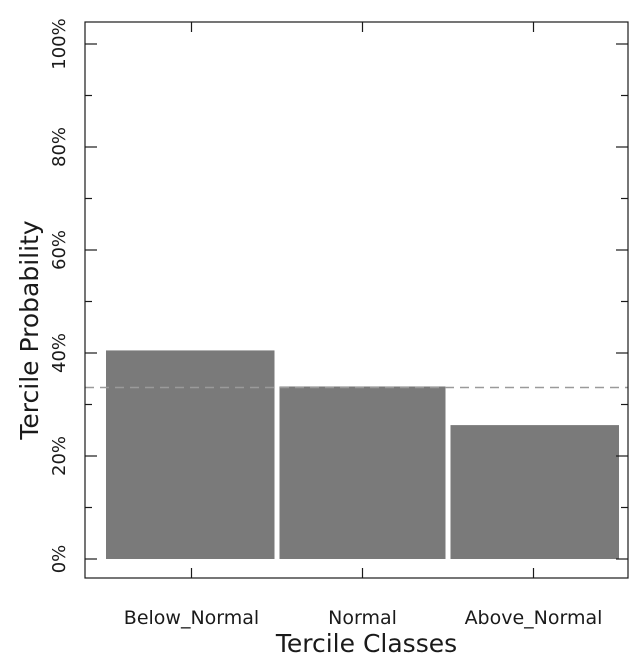  Describe the element at coordinates (534, 492) in the screenshot. I see `bar-above-normal` at that location.